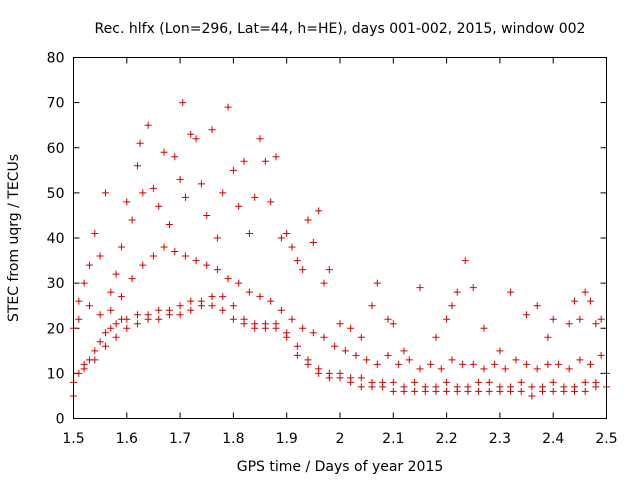 This screenshot has height=480, width=640. I want to click on x-tick-label: 1.9, so click(287, 439).